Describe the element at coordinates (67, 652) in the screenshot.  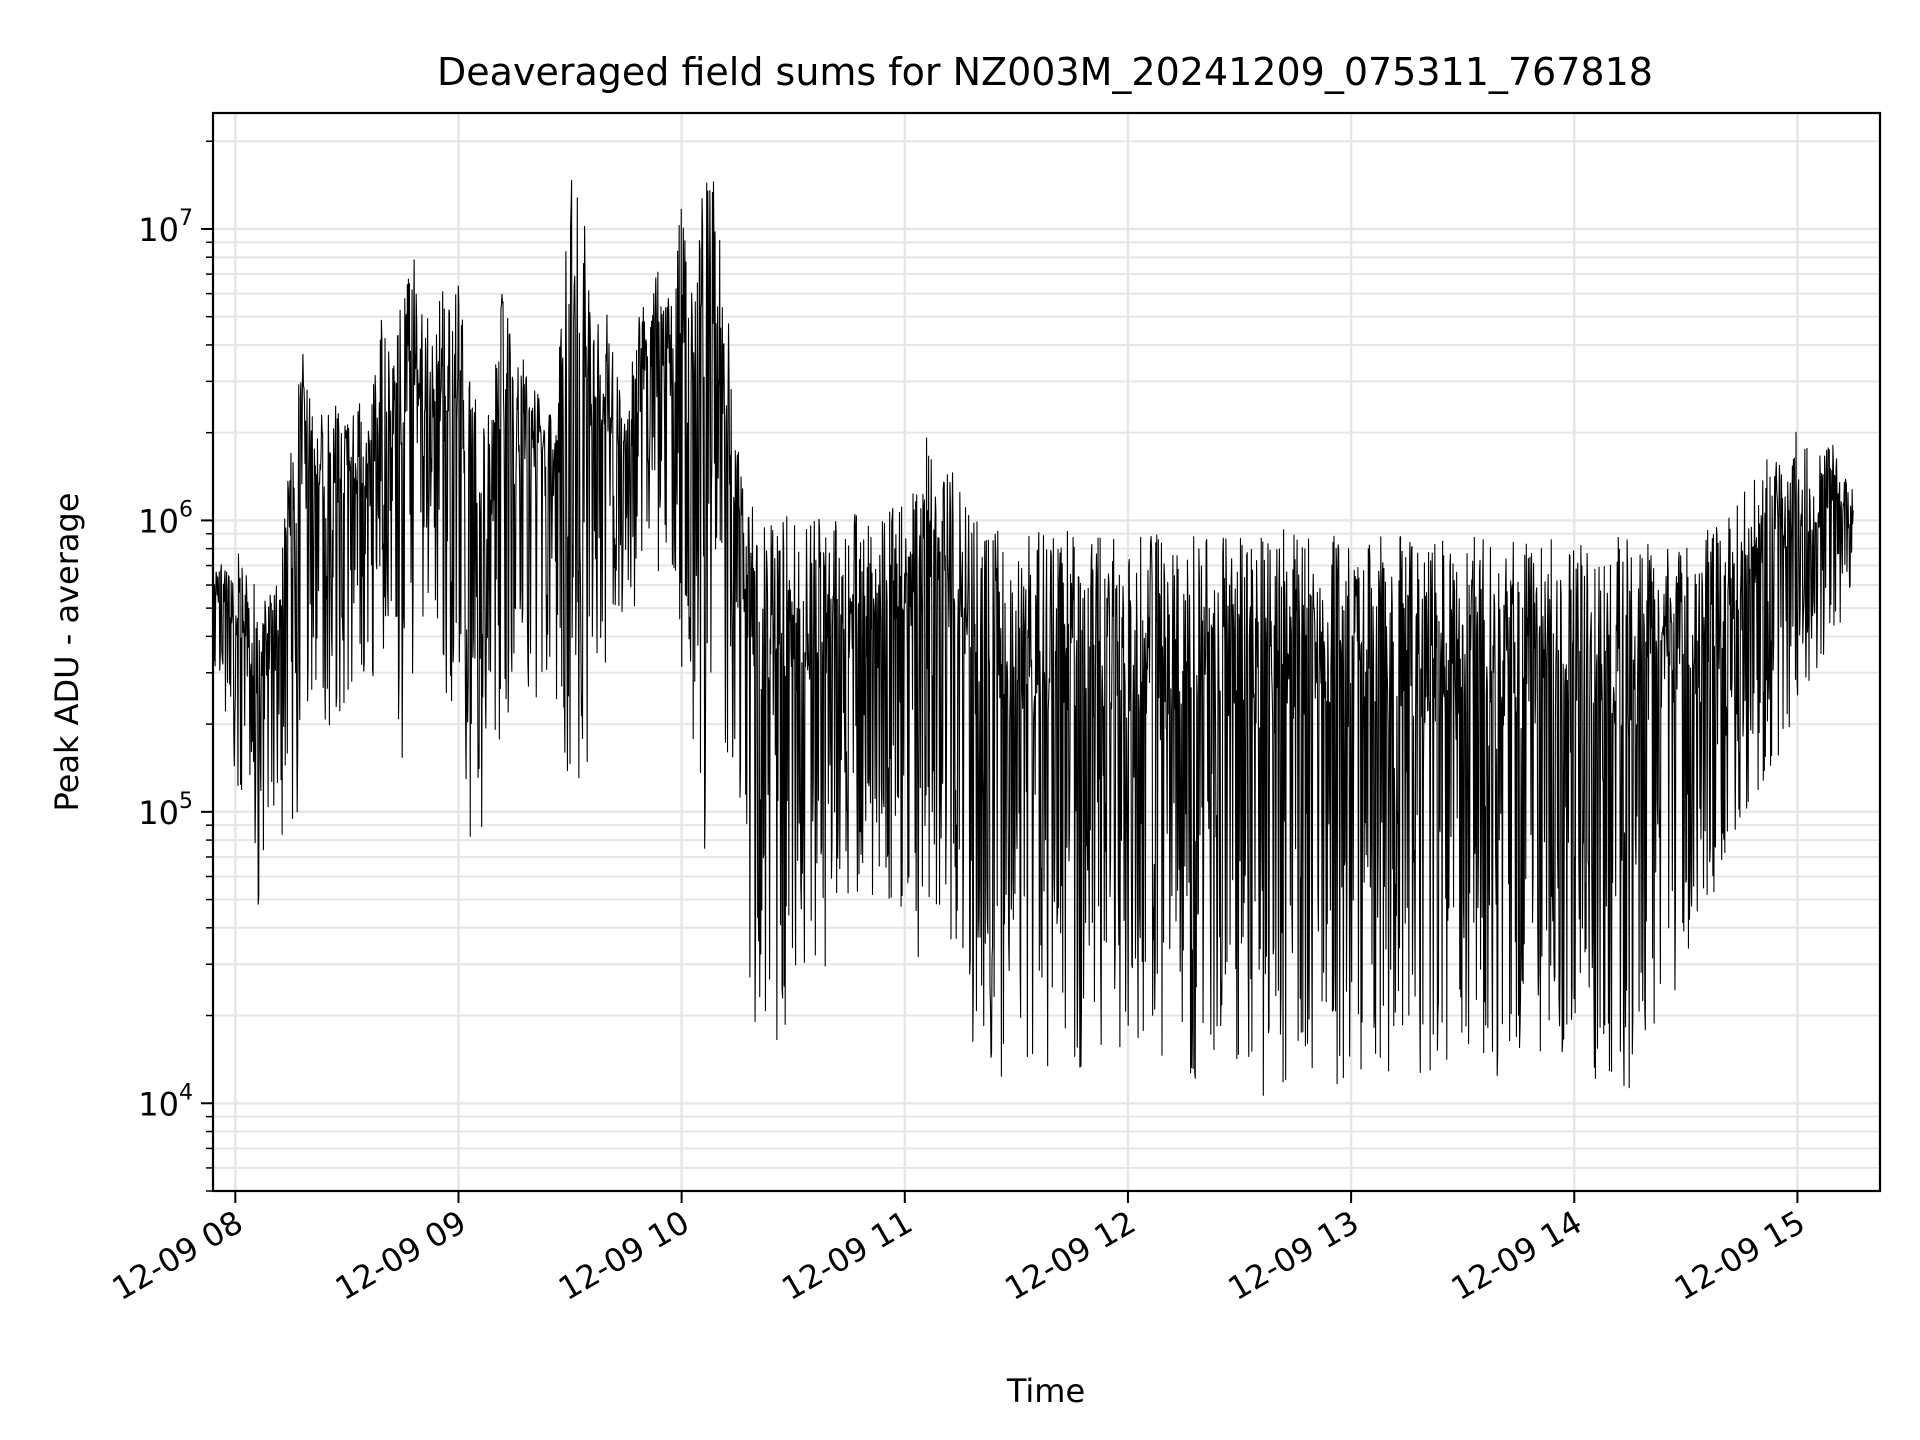
I see `y-axis-label: Peak ADU - average` at that location.